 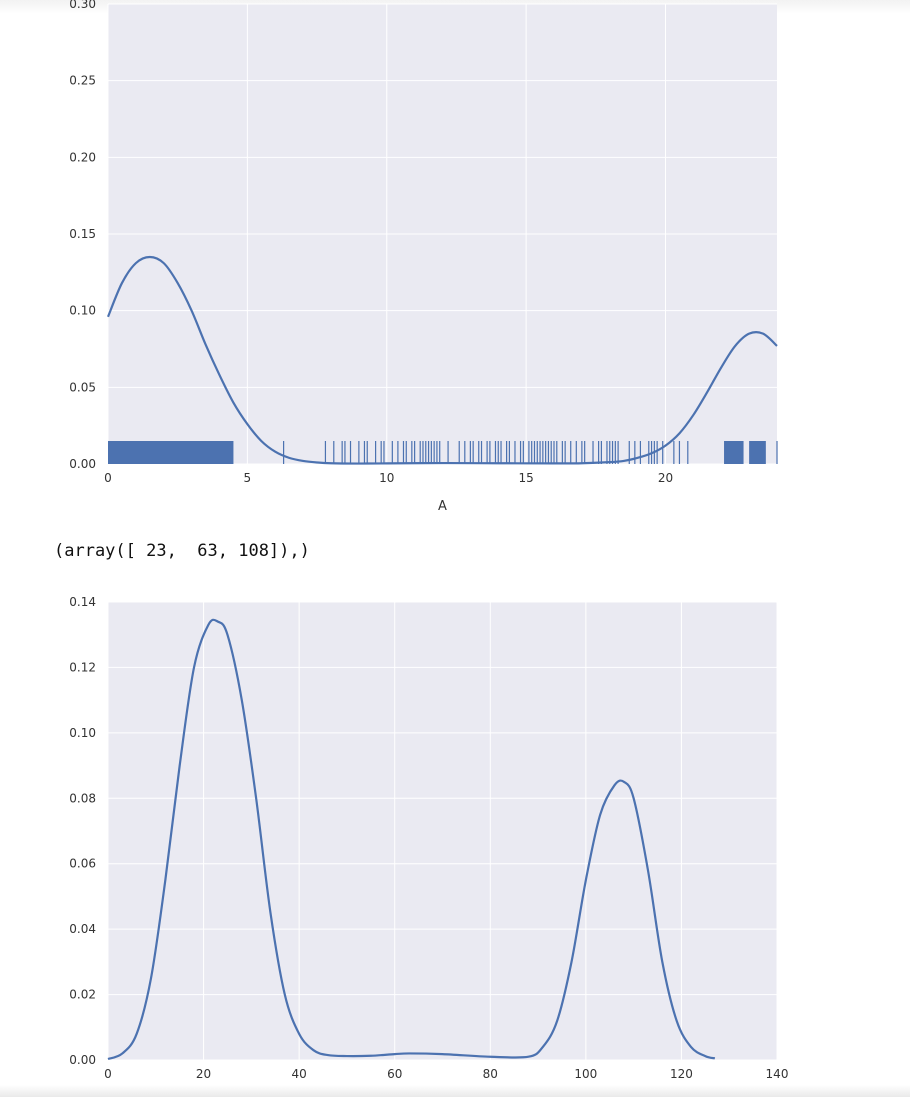 I want to click on y-tick-label: 0.04, so click(x=82, y=929).